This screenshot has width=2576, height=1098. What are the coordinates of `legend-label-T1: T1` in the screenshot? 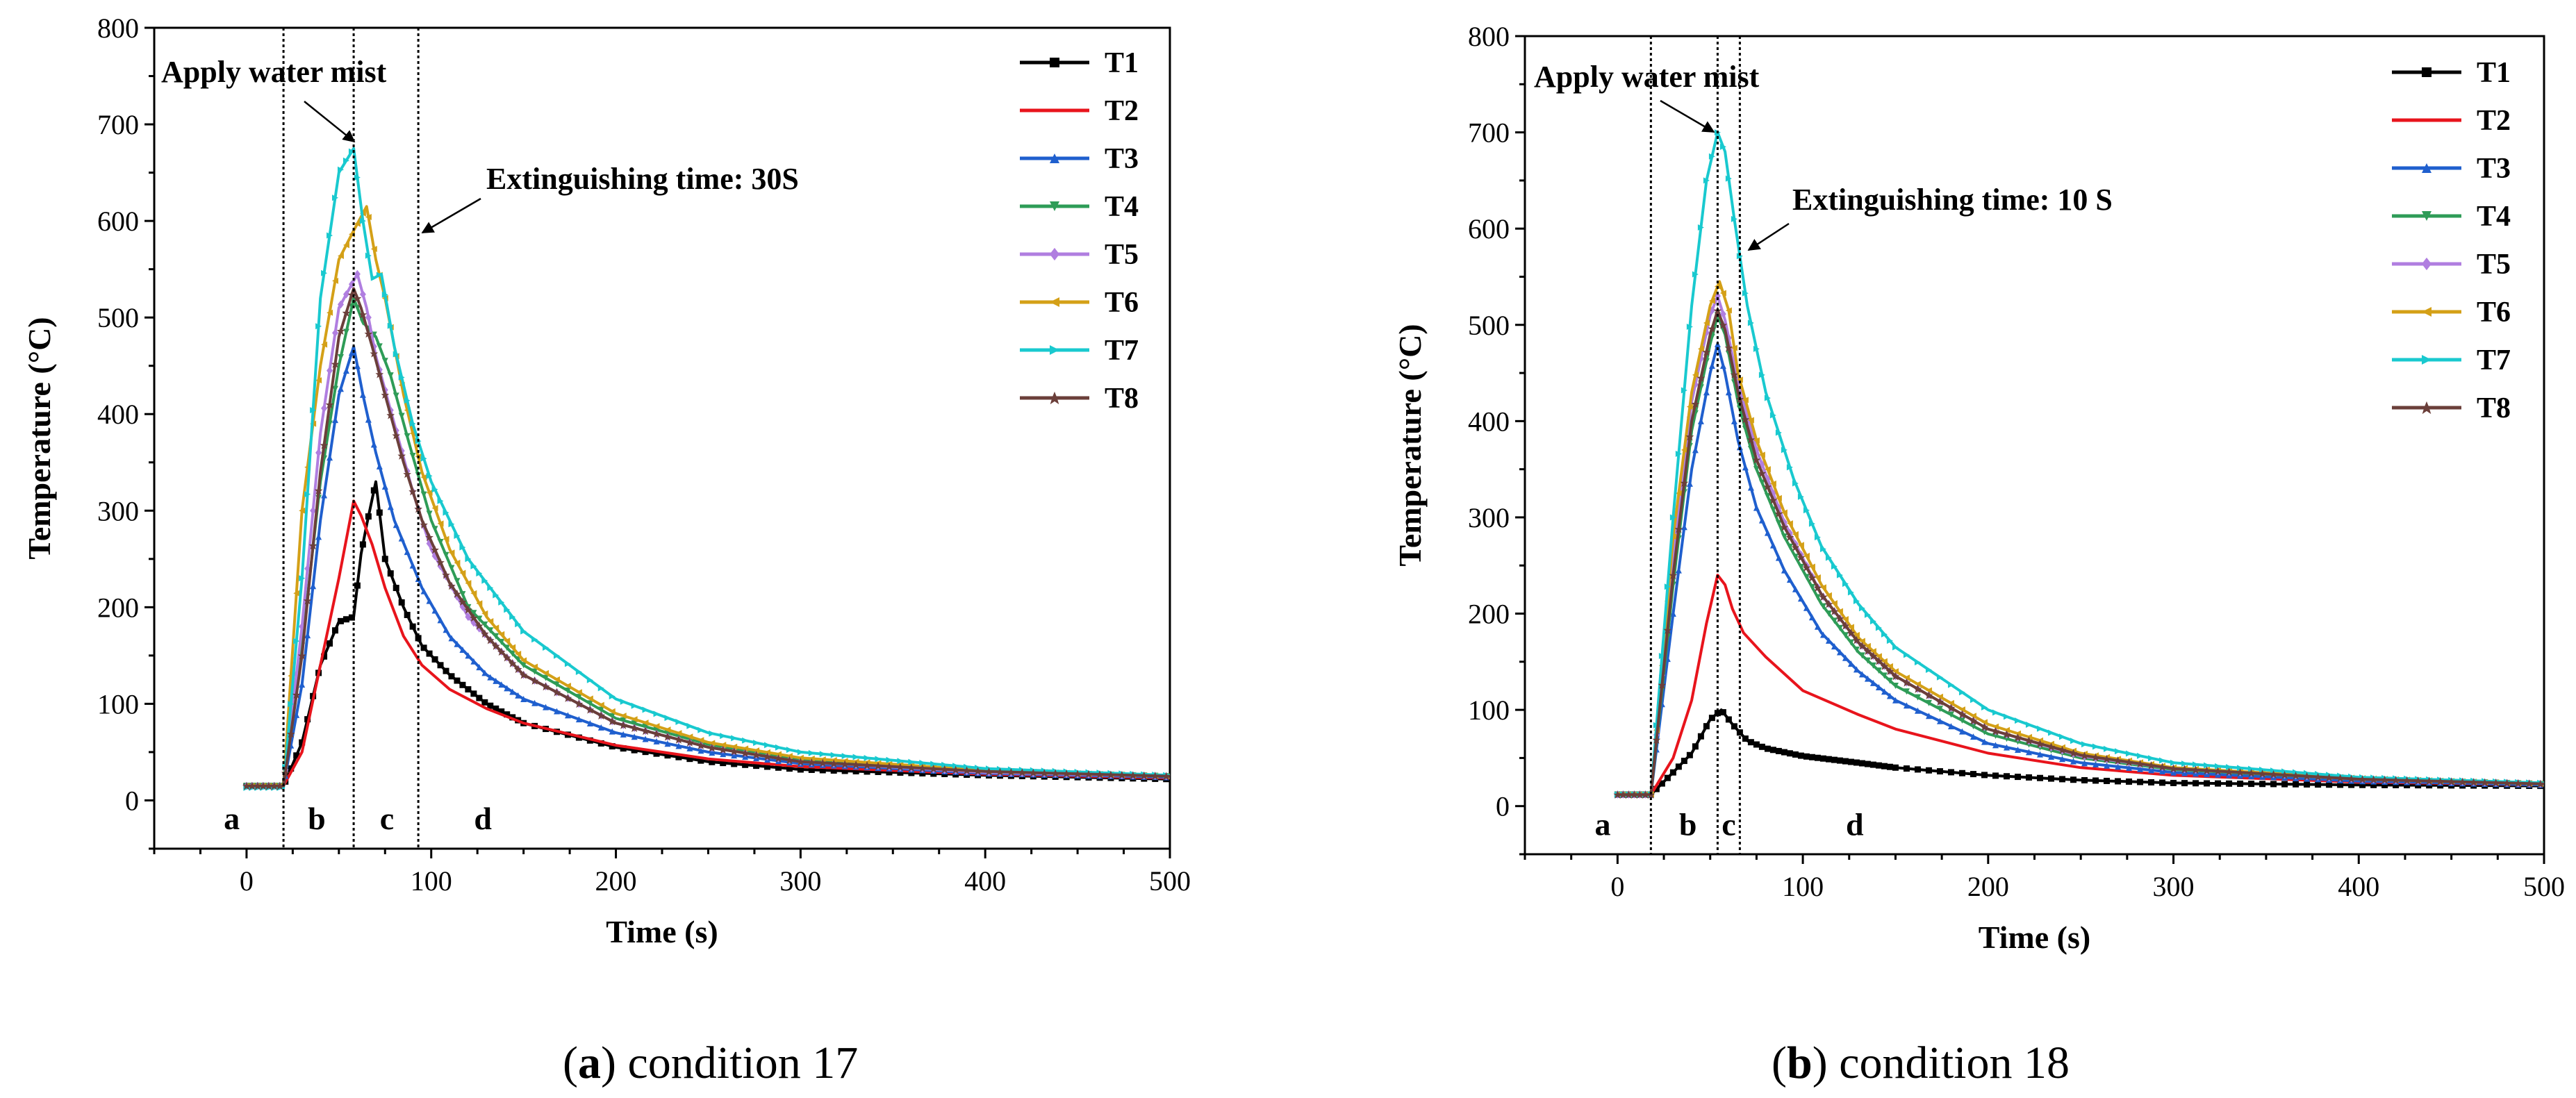 It's located at (2494, 73).